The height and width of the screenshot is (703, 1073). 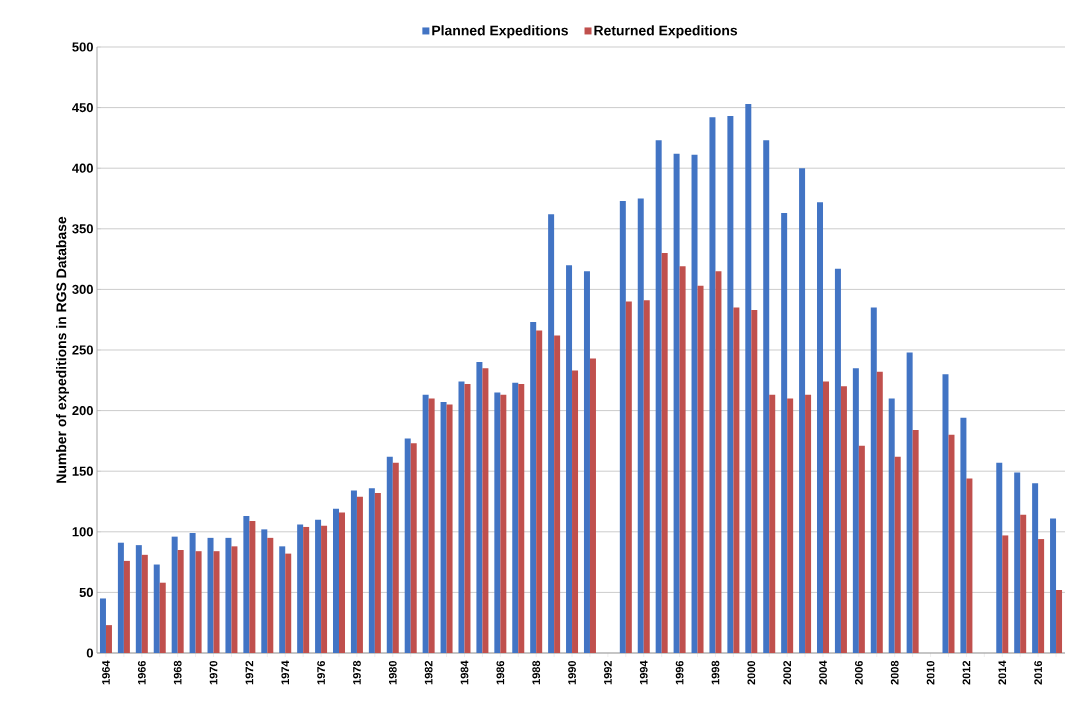 What do you see at coordinates (213, 672) in the screenshot?
I see `x-tick-label: 1970` at bounding box center [213, 672].